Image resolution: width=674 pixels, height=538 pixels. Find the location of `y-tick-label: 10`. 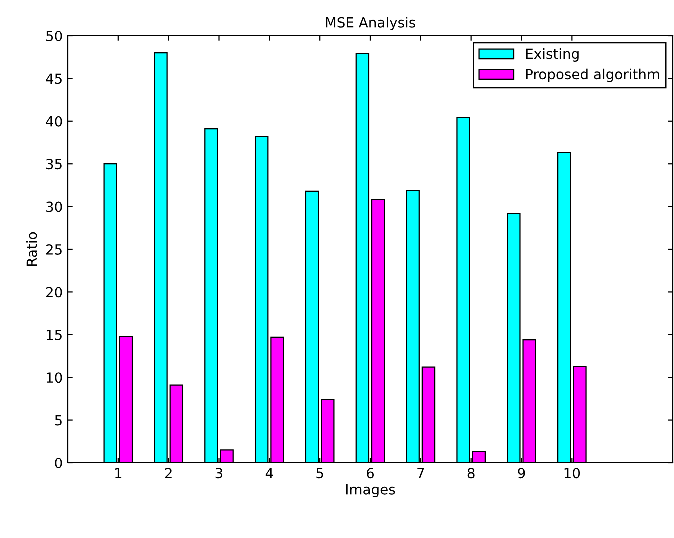

y-tick-label: 10 is located at coordinates (54, 378).